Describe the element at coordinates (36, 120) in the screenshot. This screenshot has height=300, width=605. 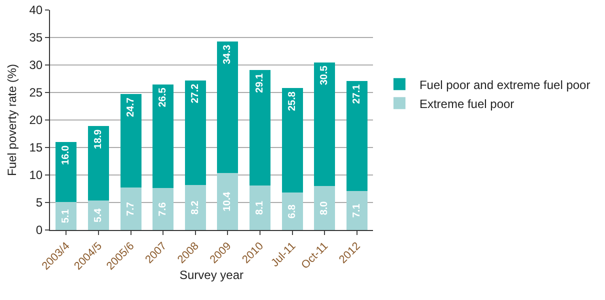
I see `y-tick-label: 20` at that location.